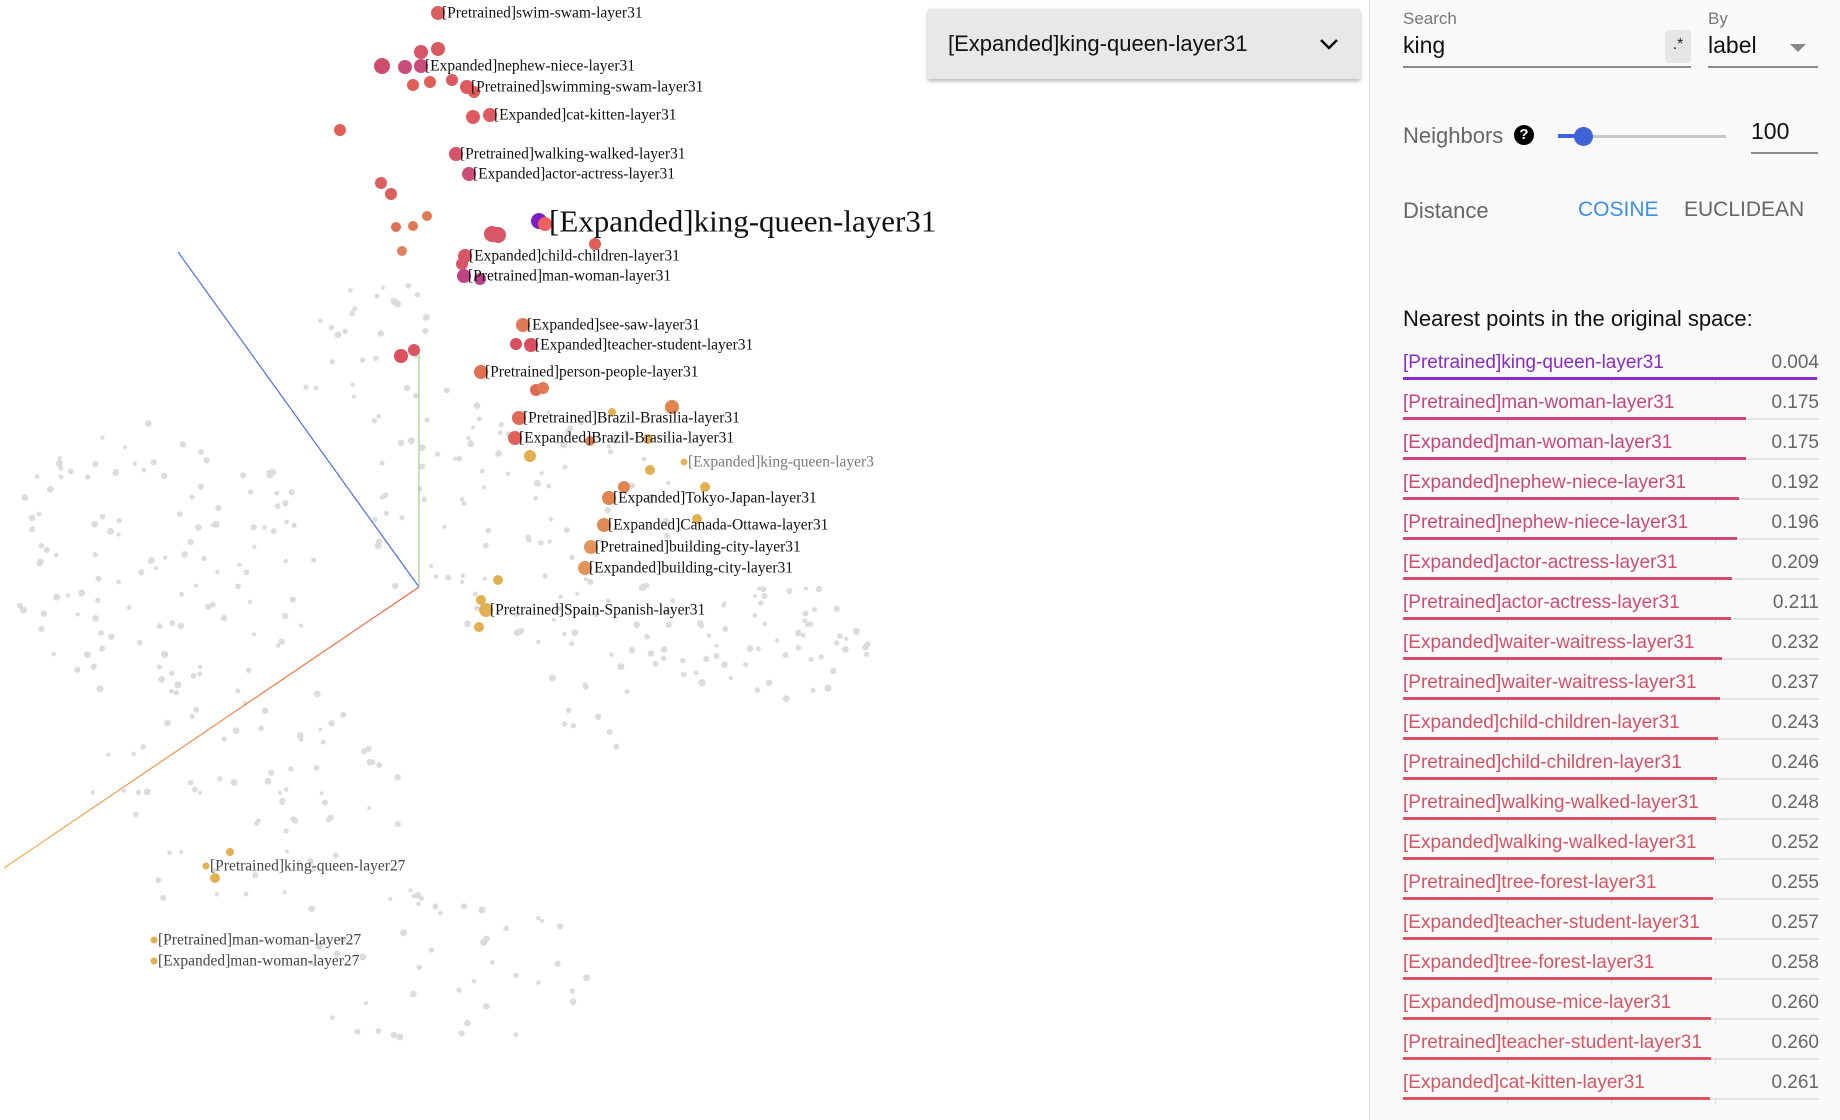  Describe the element at coordinates (585, 115) in the screenshot. I see `point-label: [Expanded]cat-kitten-layer31` at that location.